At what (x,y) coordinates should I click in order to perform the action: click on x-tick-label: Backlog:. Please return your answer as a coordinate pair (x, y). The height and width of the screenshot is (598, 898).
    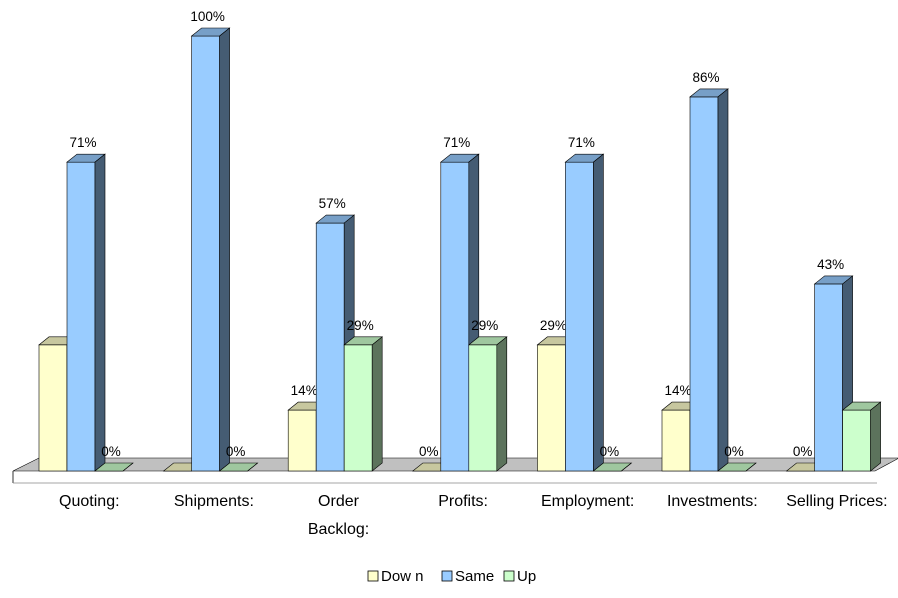
    Looking at the image, I should click on (338, 529).